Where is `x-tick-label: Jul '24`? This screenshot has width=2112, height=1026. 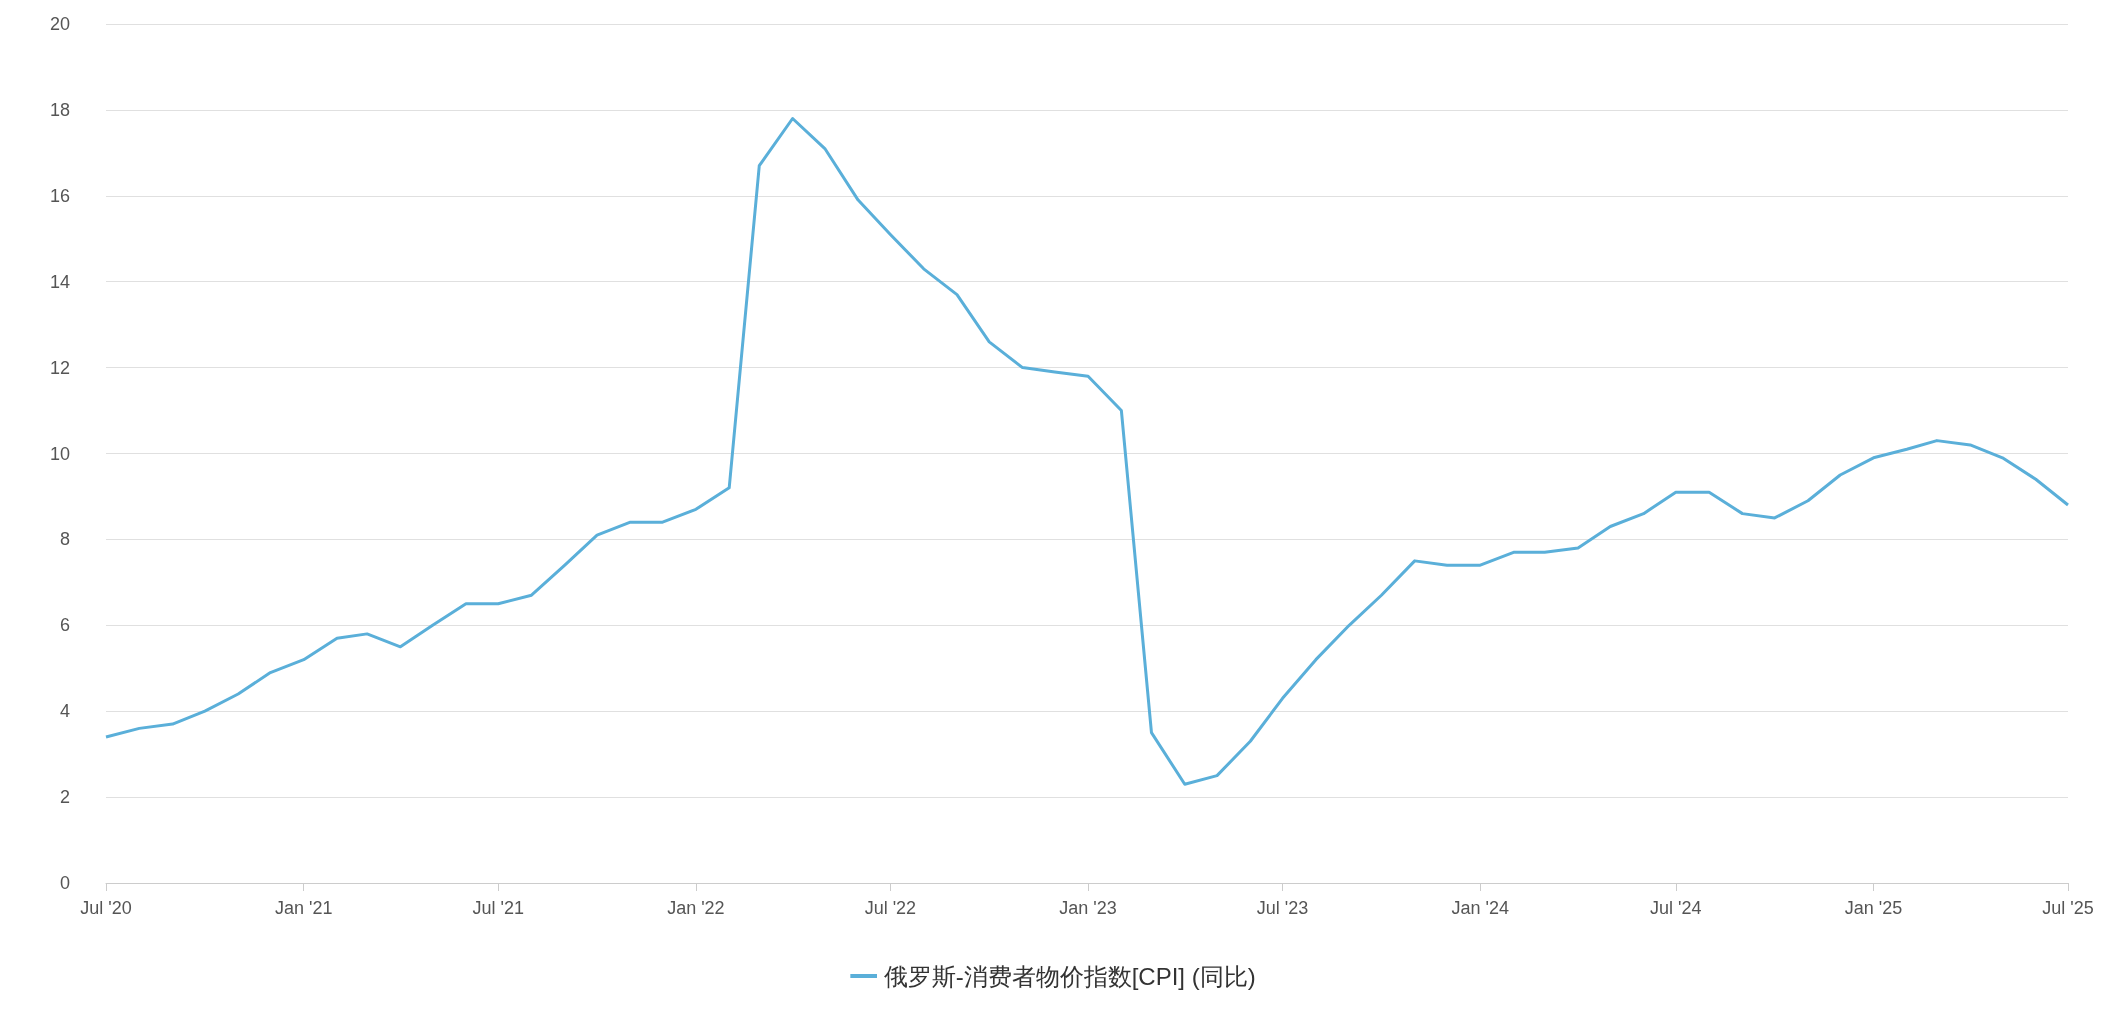
x-tick-label: Jul '24 is located at coordinates (1676, 908).